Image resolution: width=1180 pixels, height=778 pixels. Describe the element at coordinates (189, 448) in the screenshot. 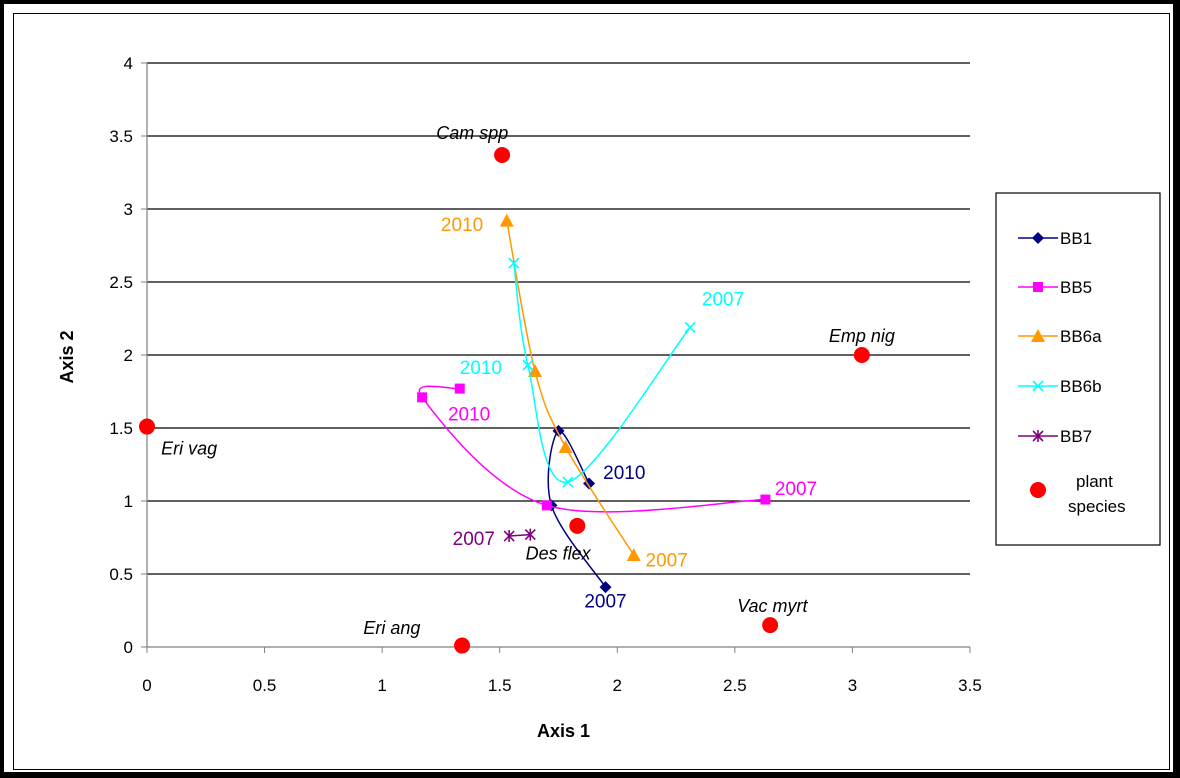

I see `species-label: Eri vag` at that location.